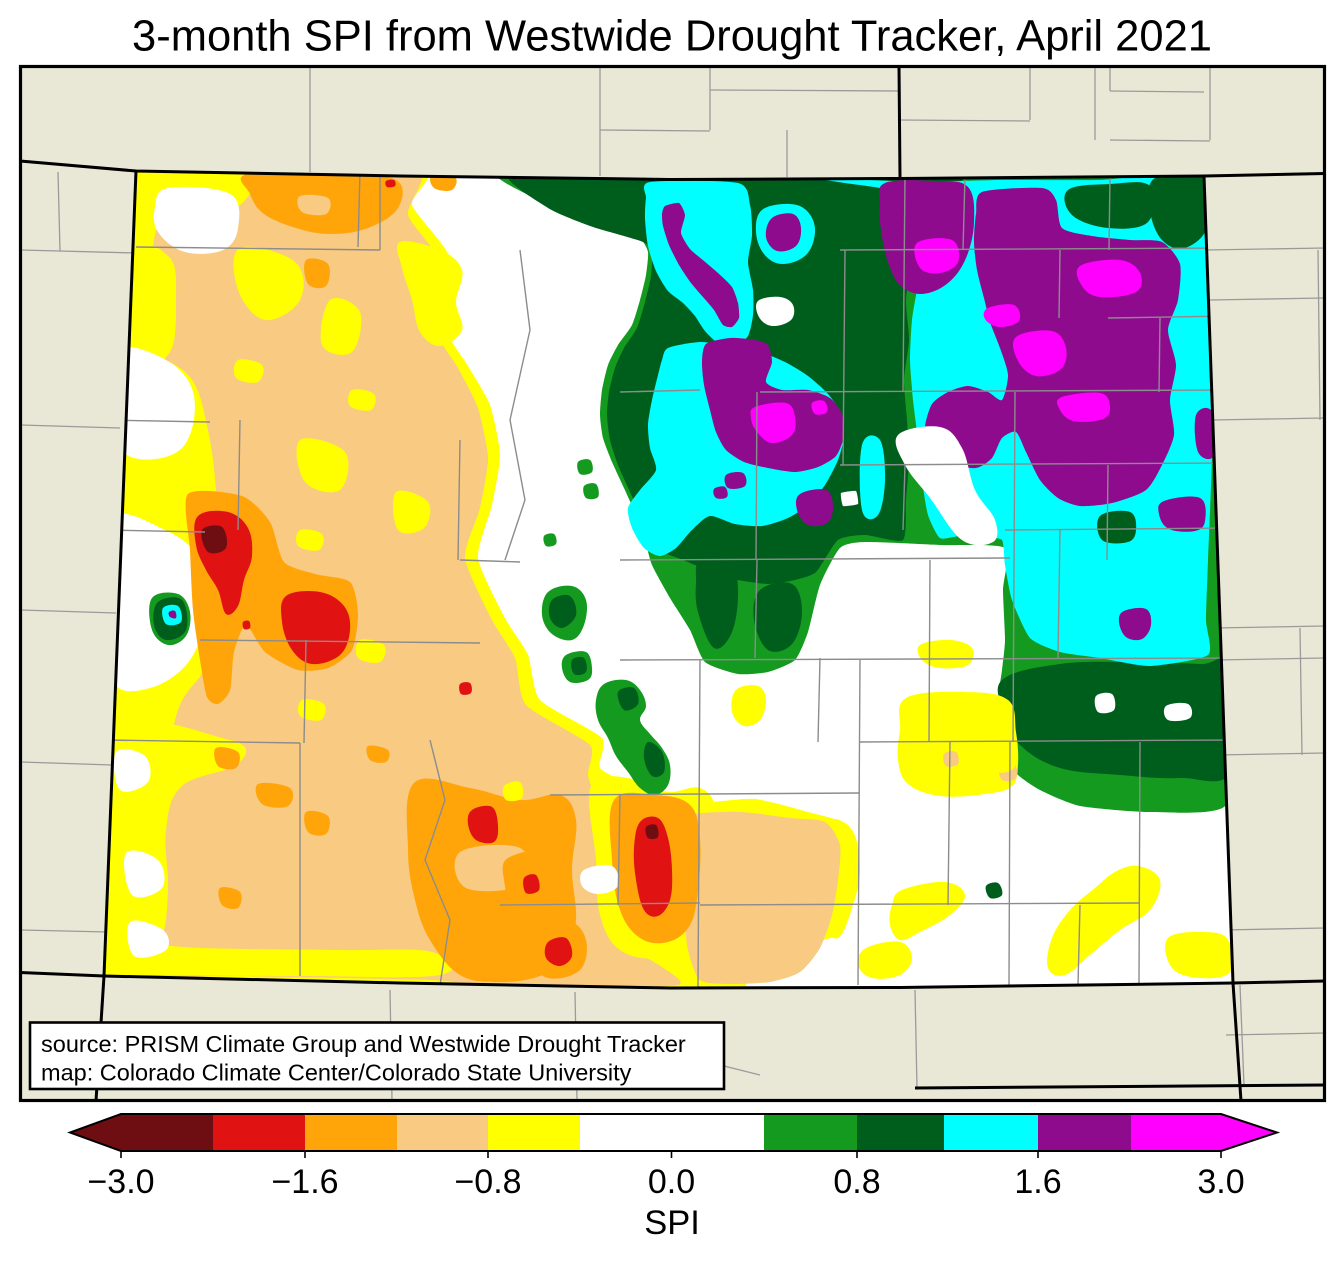  What do you see at coordinates (672, 1223) in the screenshot?
I see `svg-text: SPI` at bounding box center [672, 1223].